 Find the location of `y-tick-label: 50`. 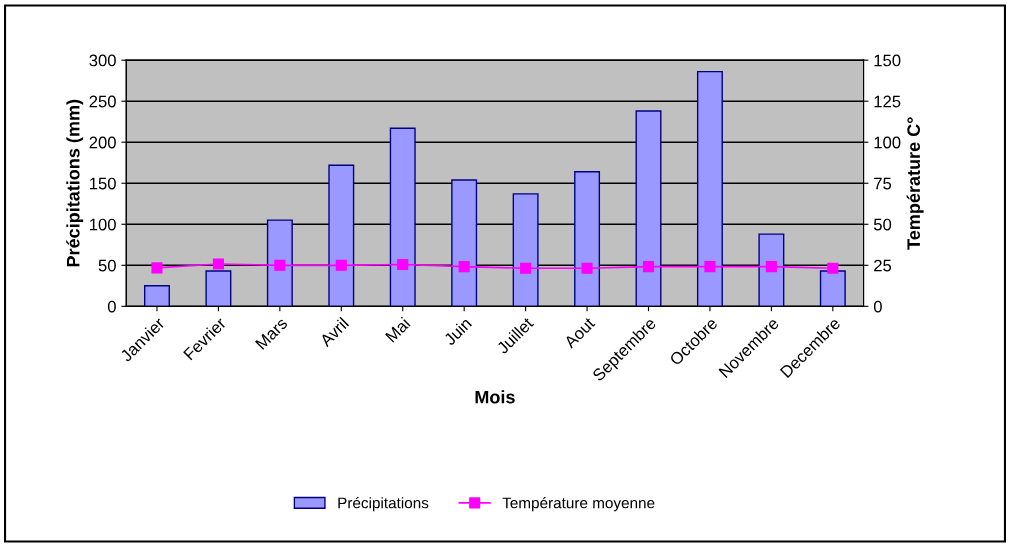

y-tick-label: 50 is located at coordinates (107, 265).